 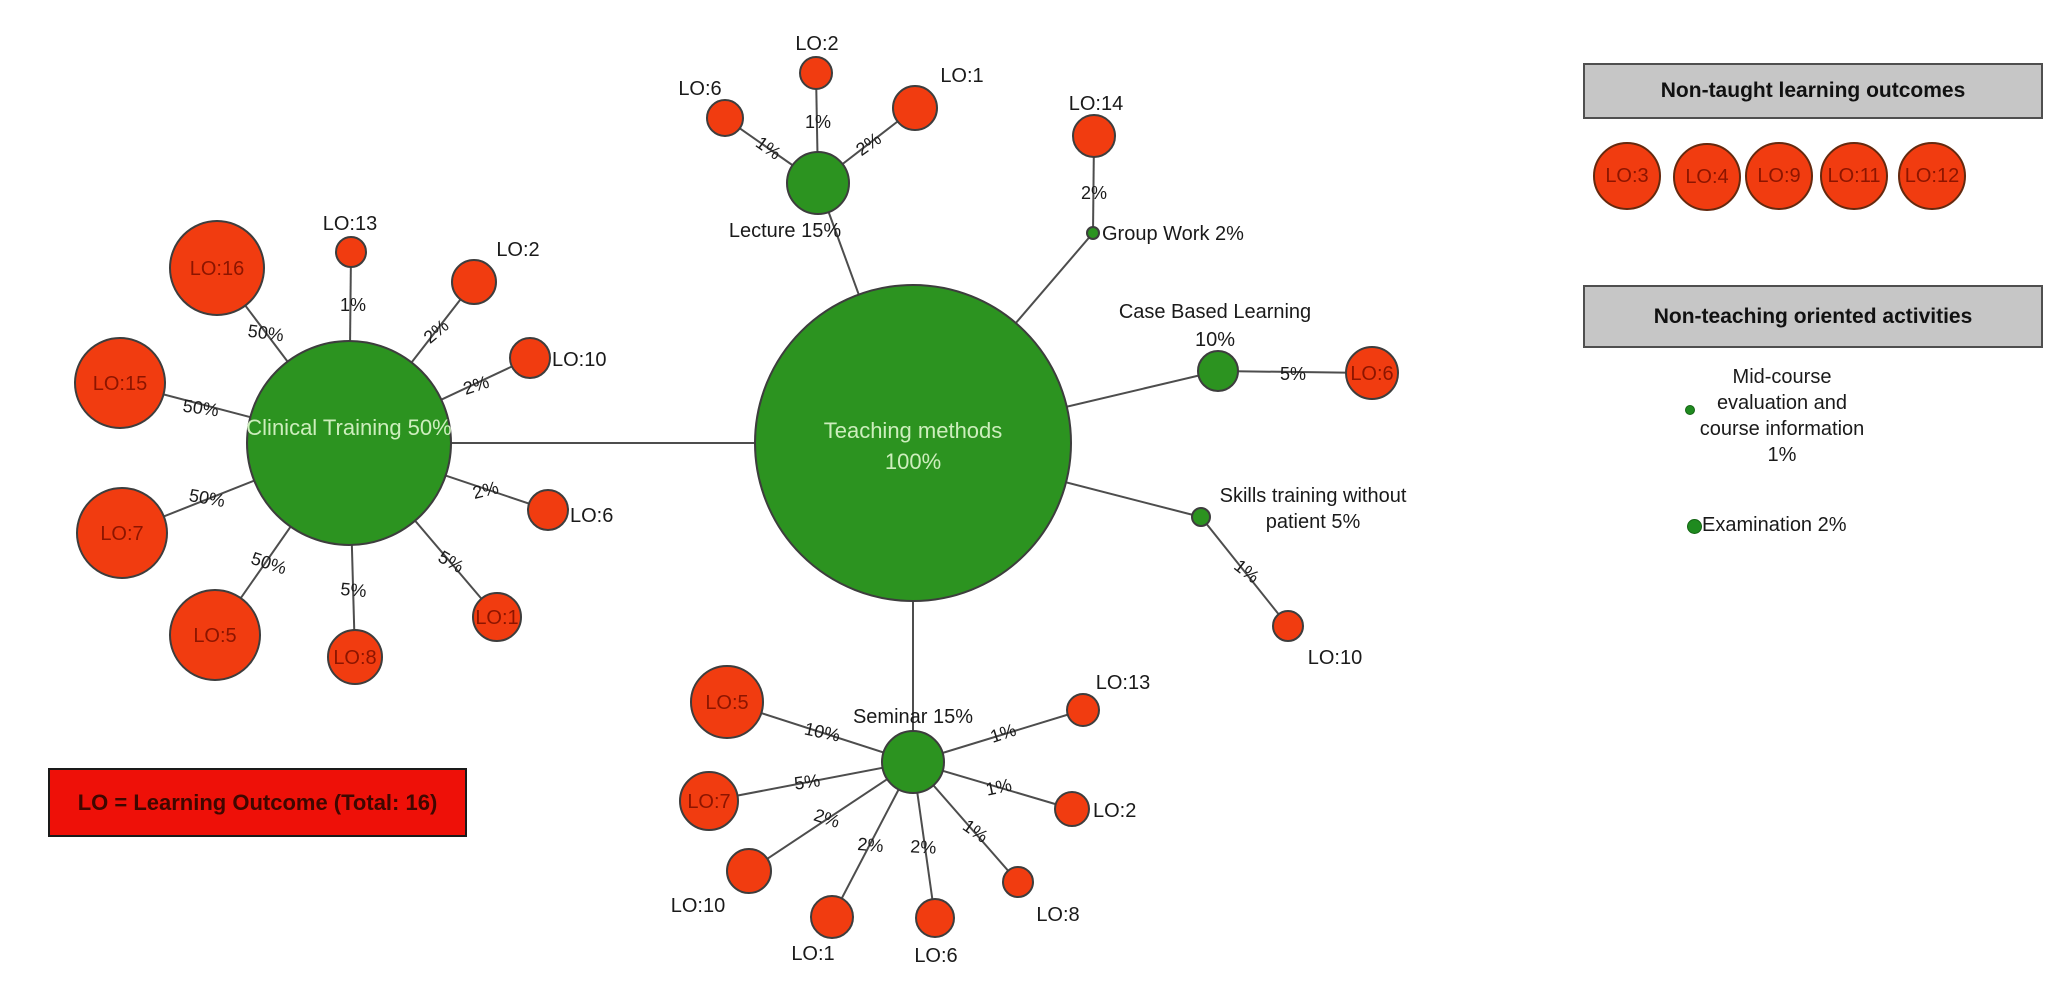 What do you see at coordinates (913, 717) in the screenshot?
I see `label-seminar: Seminar 15%` at bounding box center [913, 717].